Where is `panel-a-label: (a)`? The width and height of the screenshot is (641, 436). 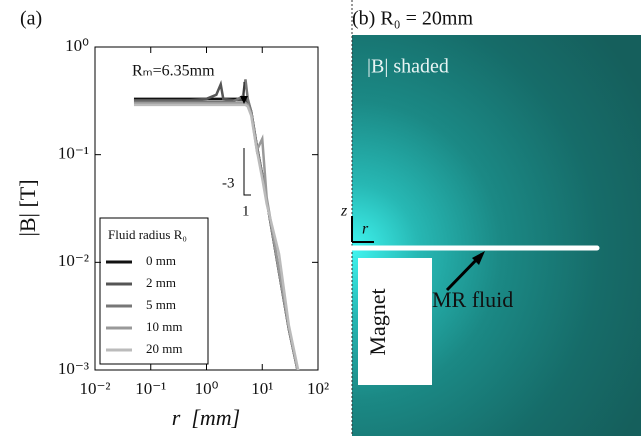
panel-a-label: (a) is located at coordinates (31, 19).